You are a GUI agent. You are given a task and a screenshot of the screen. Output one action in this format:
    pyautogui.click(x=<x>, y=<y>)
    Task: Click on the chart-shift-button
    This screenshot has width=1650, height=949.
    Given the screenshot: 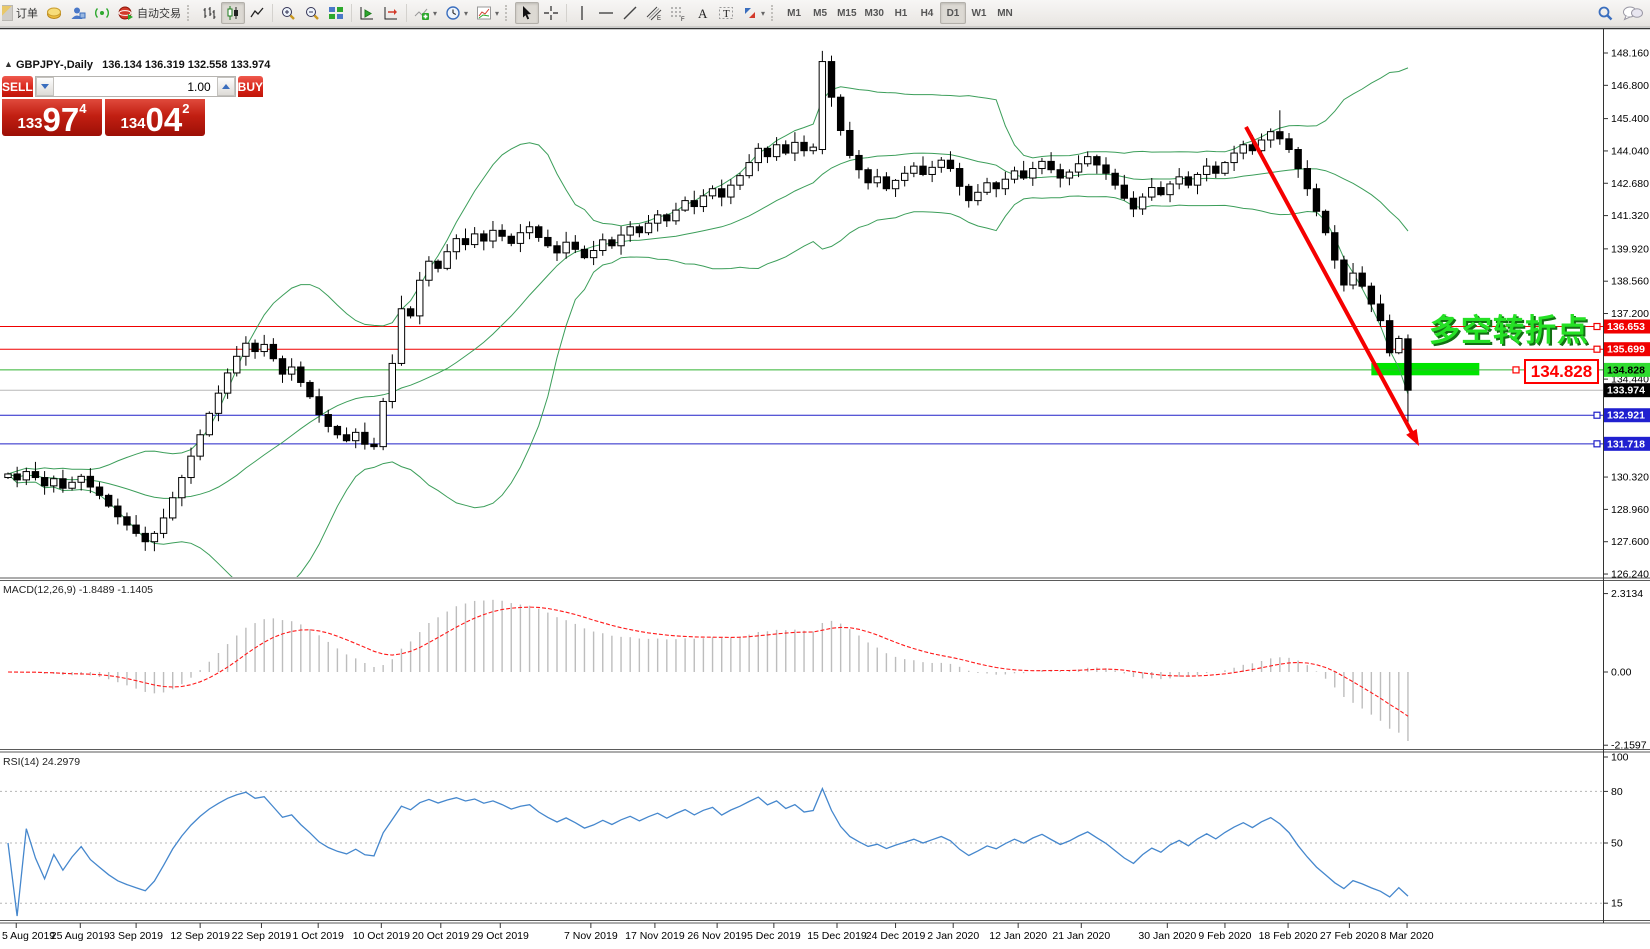 What is the action you would take?
    pyautogui.click(x=391, y=13)
    